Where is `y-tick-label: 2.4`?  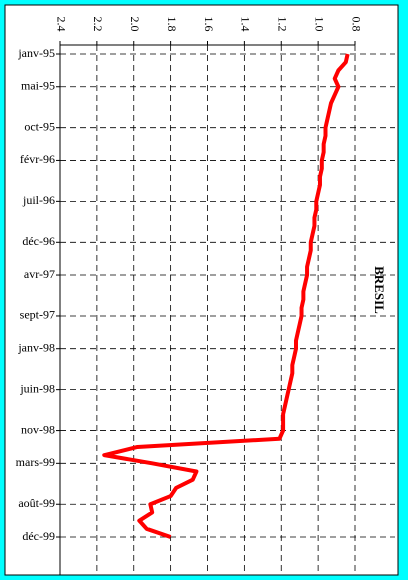 y-tick-label: 2.4 is located at coordinates (61, 24).